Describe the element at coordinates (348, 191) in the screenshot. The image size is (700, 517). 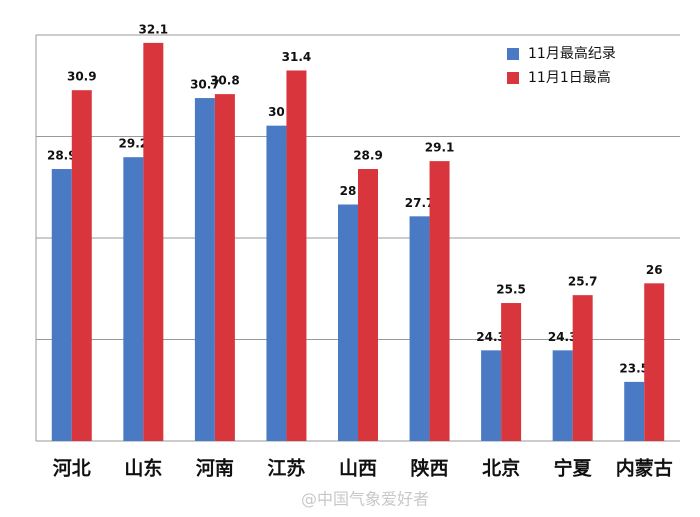
I see `value-label: 28` at that location.